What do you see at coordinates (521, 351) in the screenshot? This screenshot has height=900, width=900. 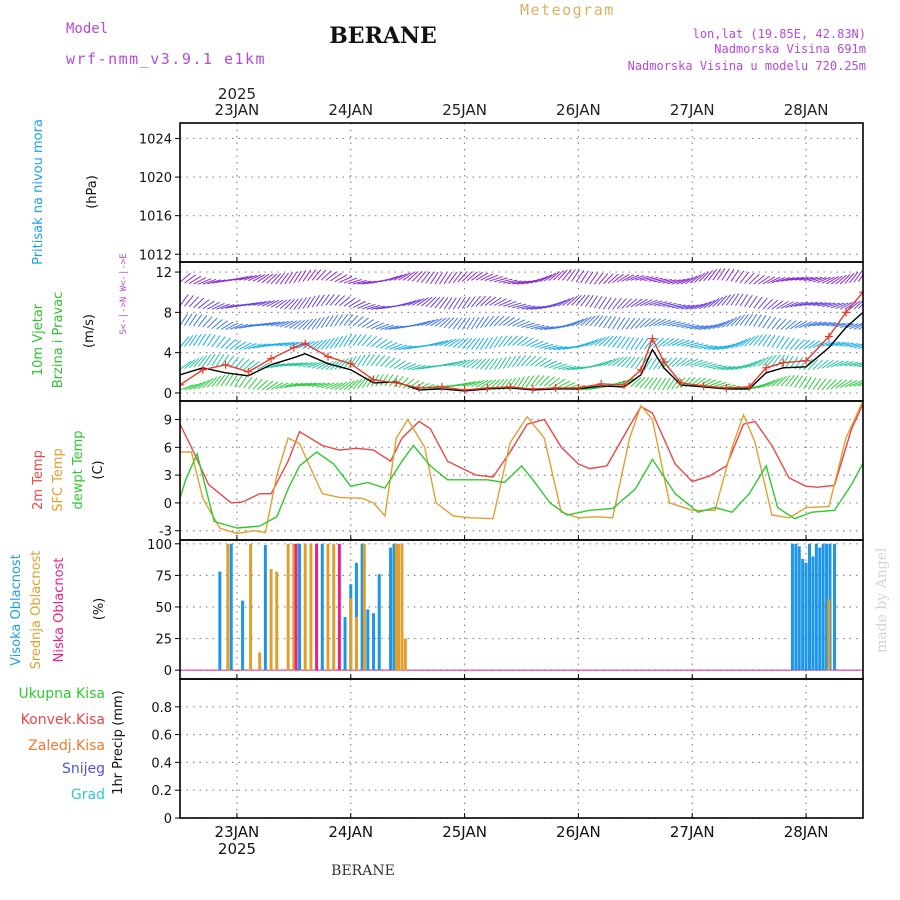 I see `series-line` at bounding box center [521, 351].